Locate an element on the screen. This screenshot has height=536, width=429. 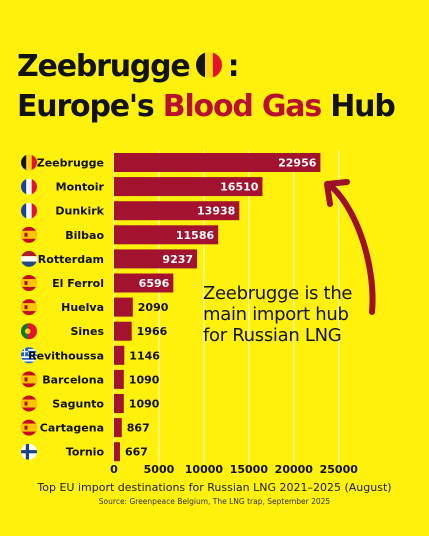
value-label: 867 is located at coordinates (138, 428).